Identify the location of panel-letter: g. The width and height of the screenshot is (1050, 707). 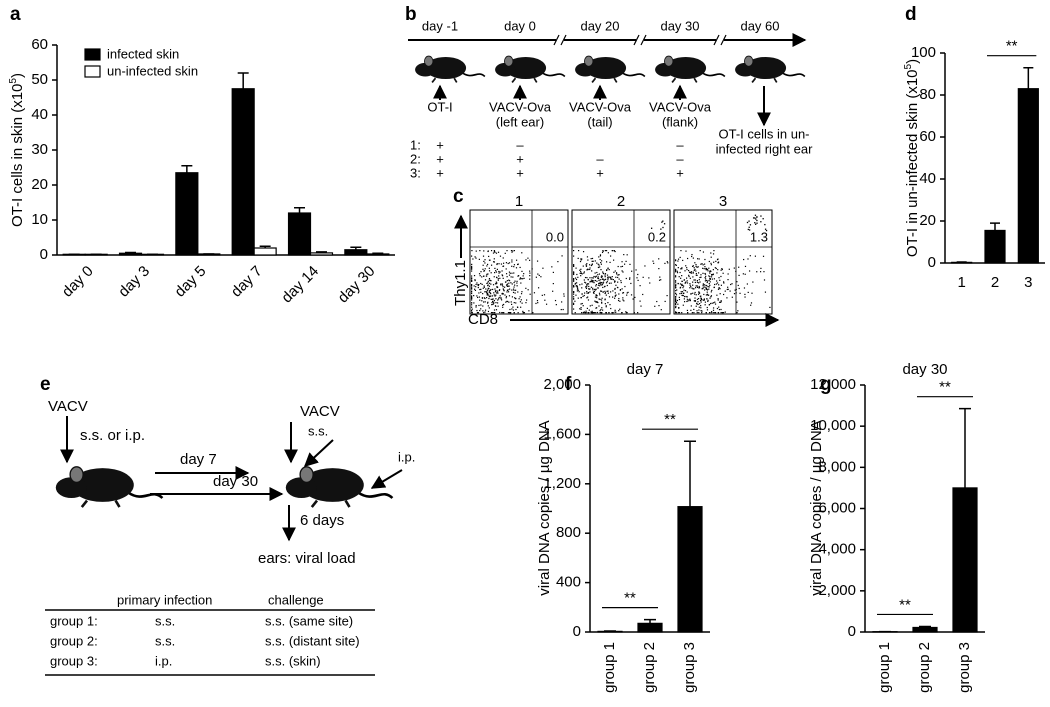
(826, 384).